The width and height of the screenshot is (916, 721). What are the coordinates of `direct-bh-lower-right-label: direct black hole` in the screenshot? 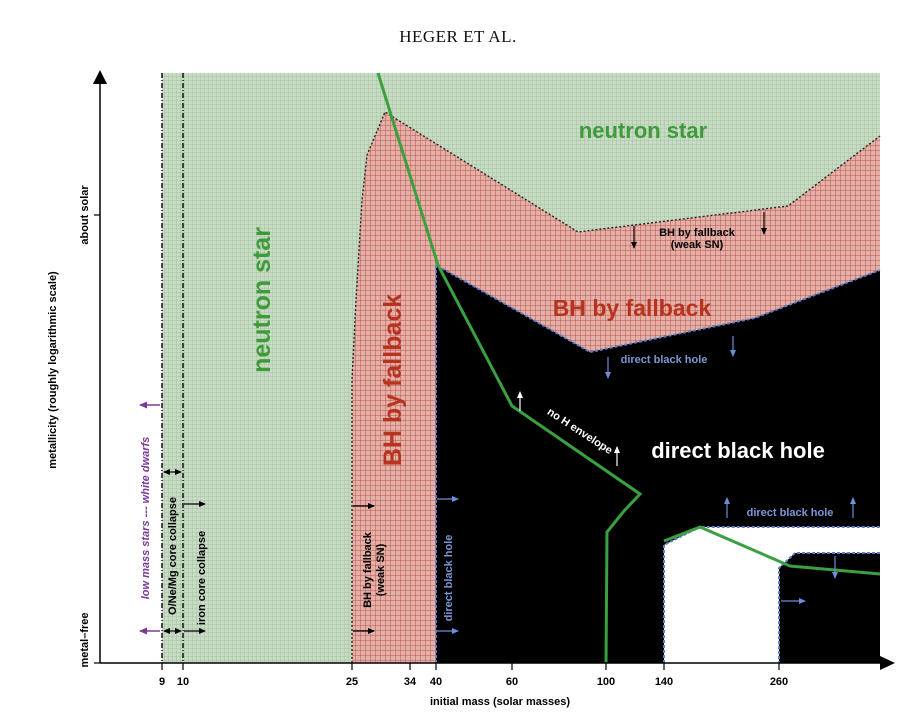 It's located at (790, 513).